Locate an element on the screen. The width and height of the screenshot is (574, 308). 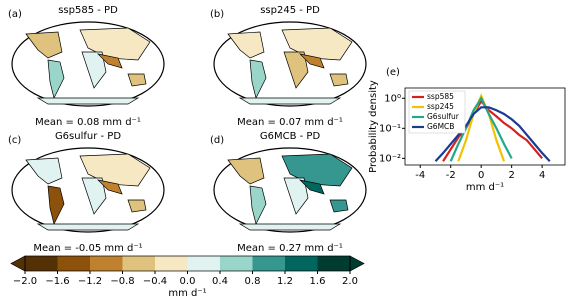
map-title: G6MCB - PD is located at coordinates (290, 136).